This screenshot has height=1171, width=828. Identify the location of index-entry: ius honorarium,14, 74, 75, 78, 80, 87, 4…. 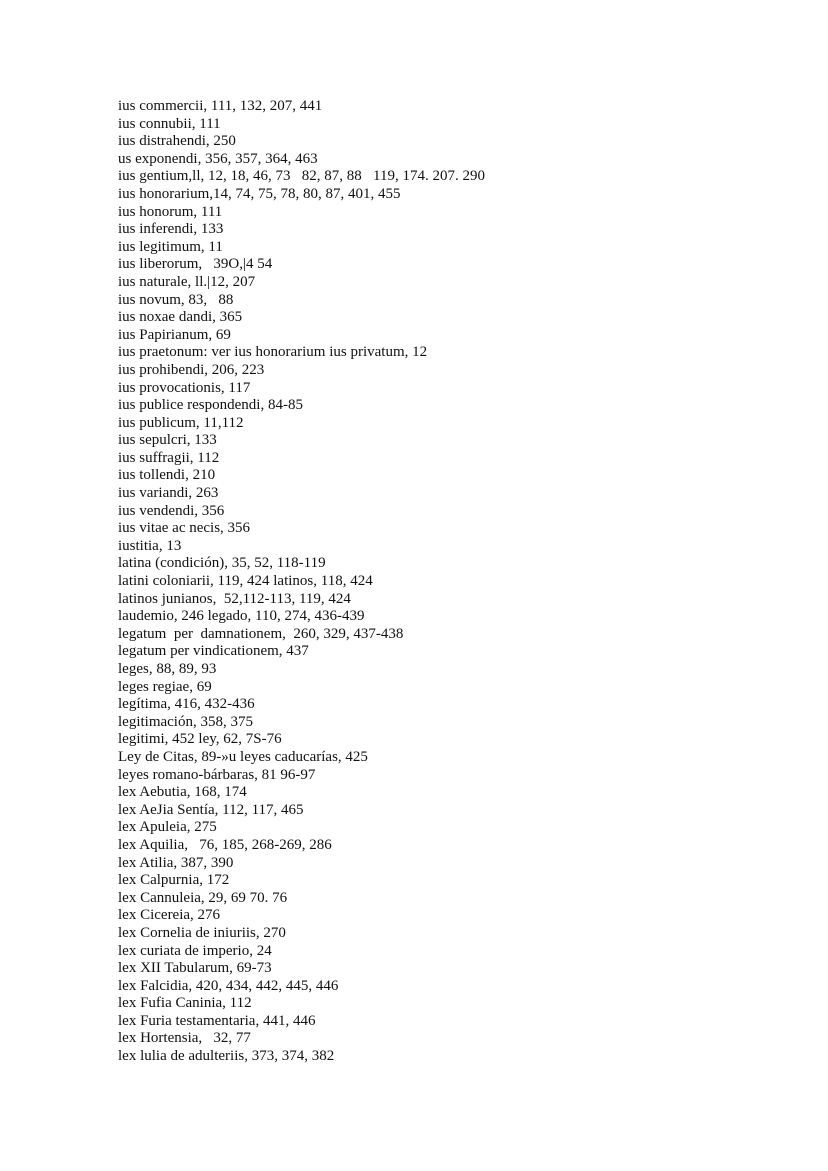
(259, 193).